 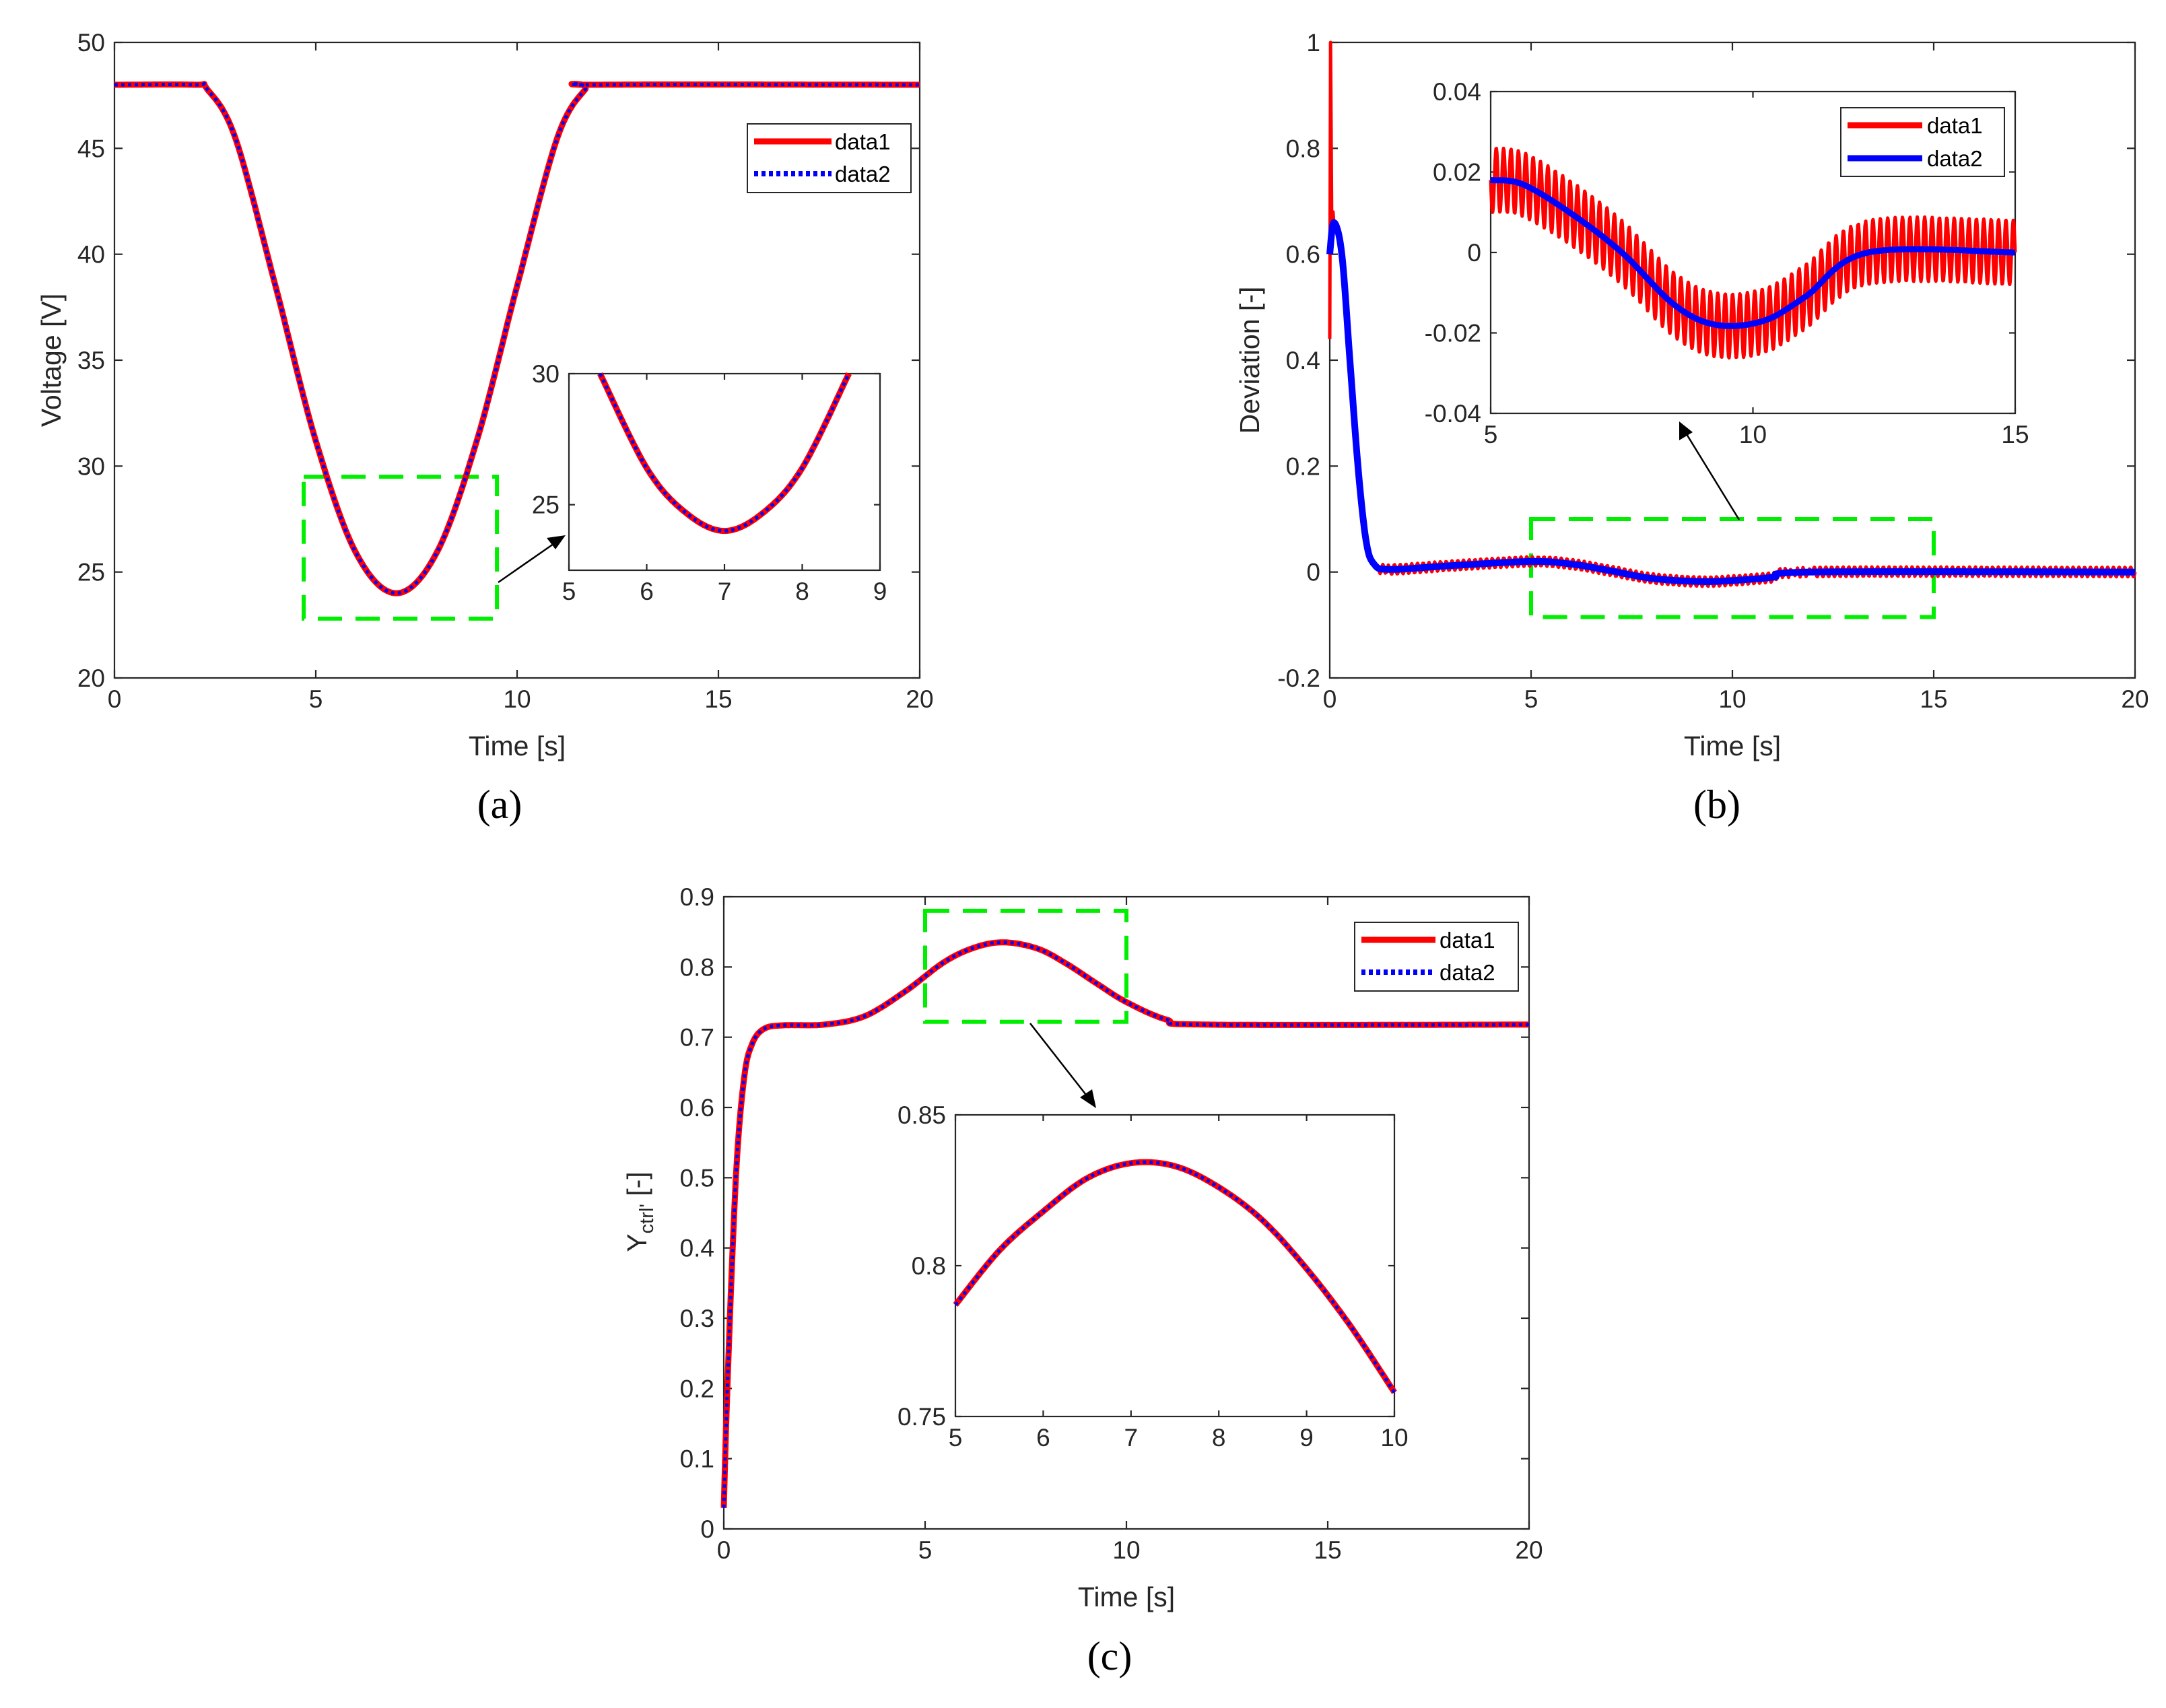 I want to click on chart-b-caption: (b), so click(x=1716, y=804).